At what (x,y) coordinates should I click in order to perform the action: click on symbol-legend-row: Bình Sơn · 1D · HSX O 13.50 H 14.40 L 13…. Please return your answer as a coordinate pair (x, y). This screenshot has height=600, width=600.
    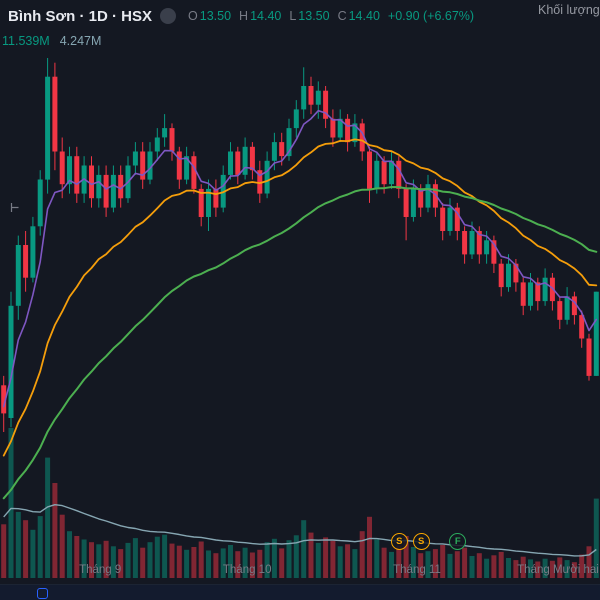
    Looking at the image, I should click on (304, 16).